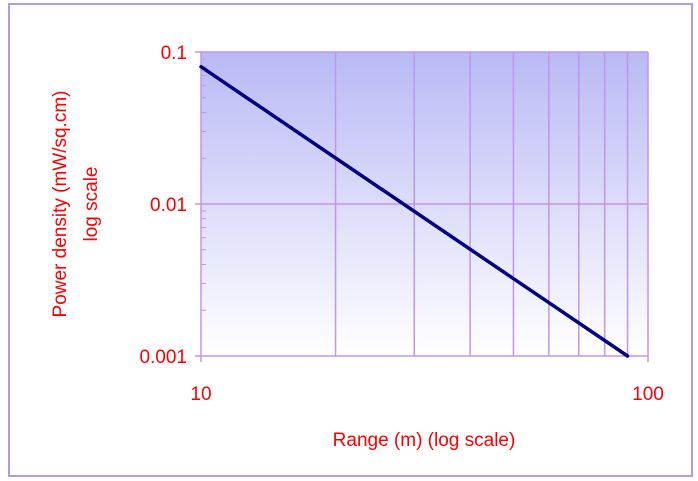 This screenshot has height=481, width=698. I want to click on x-tick-label: 100, so click(648, 394).